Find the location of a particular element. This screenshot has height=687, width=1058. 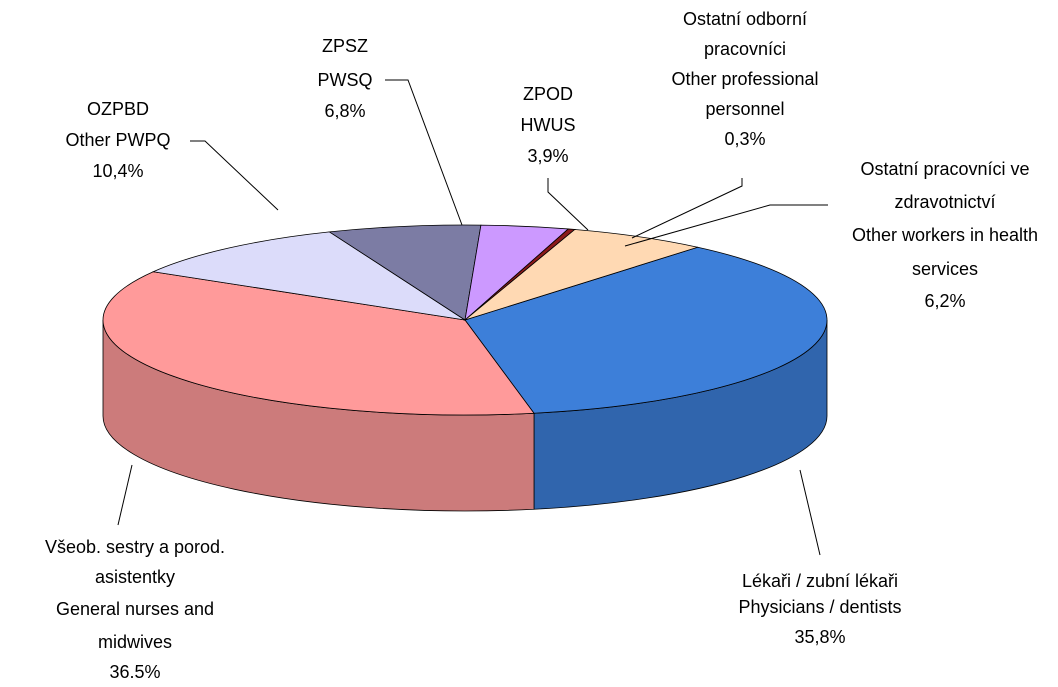

slice-label: services is located at coordinates (945, 269).